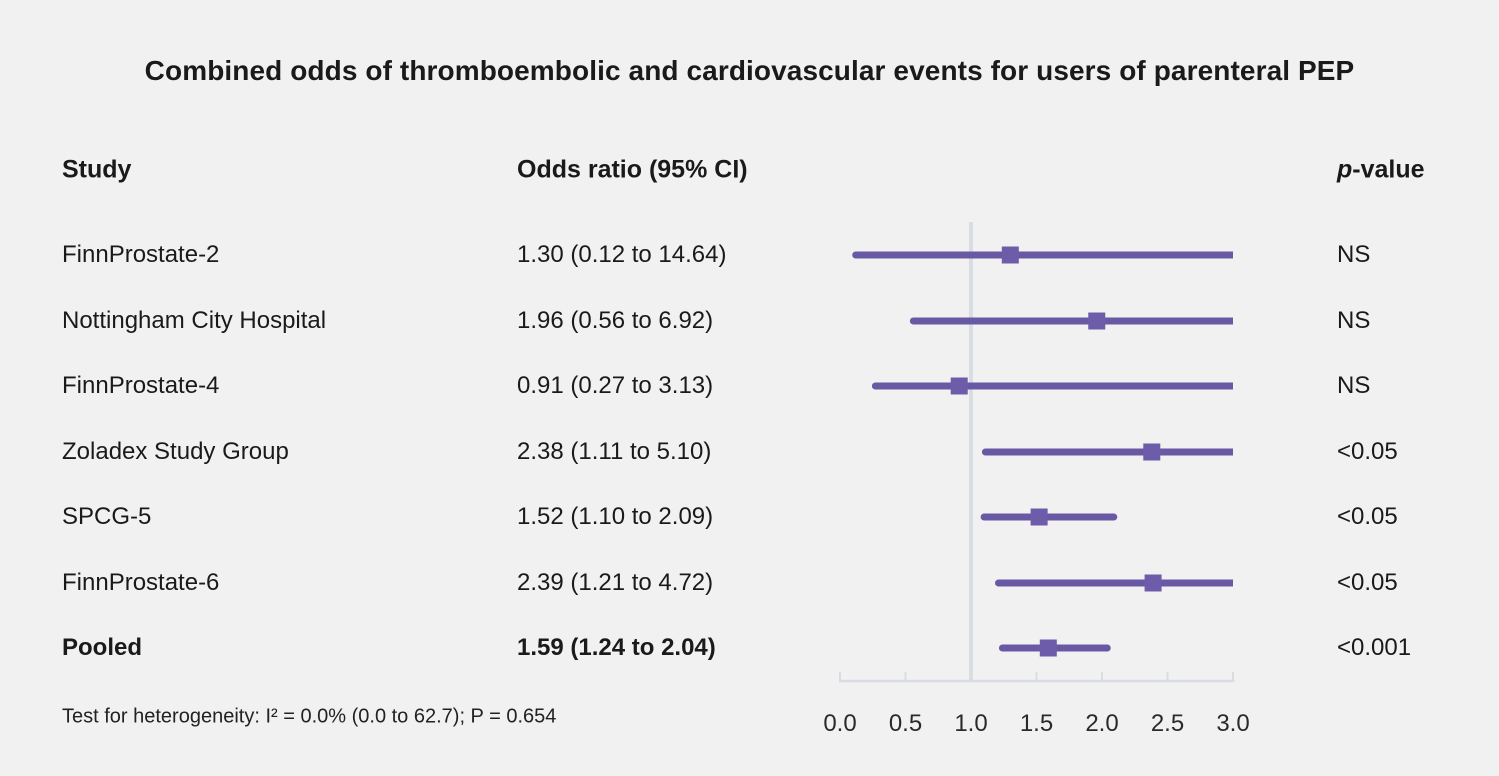  Describe the element at coordinates (616, 647) in the screenshot. I see `odds-ratio-value: 1.59 (1.24 to 2.04)` at that location.